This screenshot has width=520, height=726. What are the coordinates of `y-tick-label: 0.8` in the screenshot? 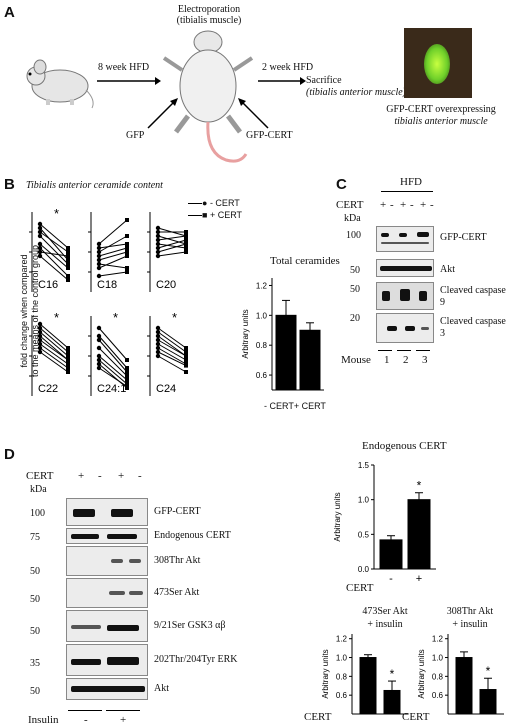 It's located at (342, 676).